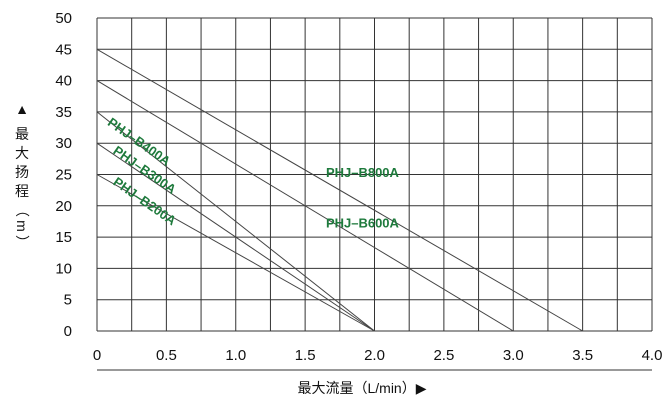 Image resolution: width=672 pixels, height=403 pixels. I want to click on y-tick-label: 25, so click(63, 175).